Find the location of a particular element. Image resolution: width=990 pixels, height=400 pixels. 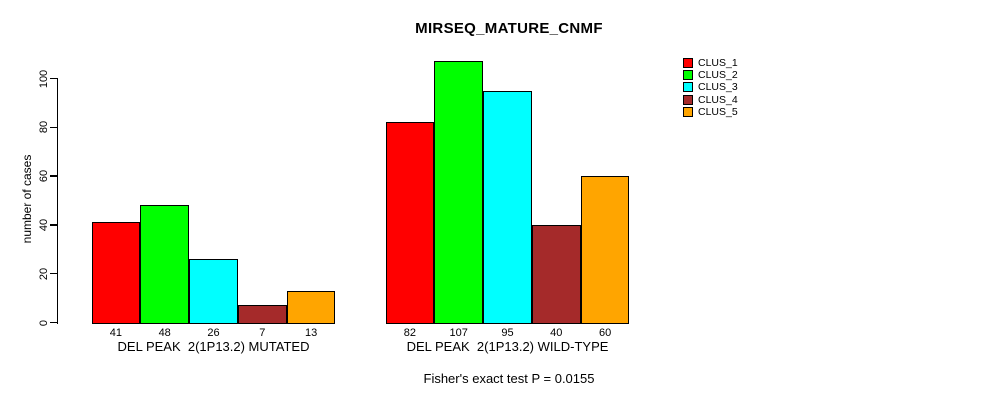

x-category-label: DEL PEAK 2(1P13.2) MUTATED is located at coordinates (213, 346).